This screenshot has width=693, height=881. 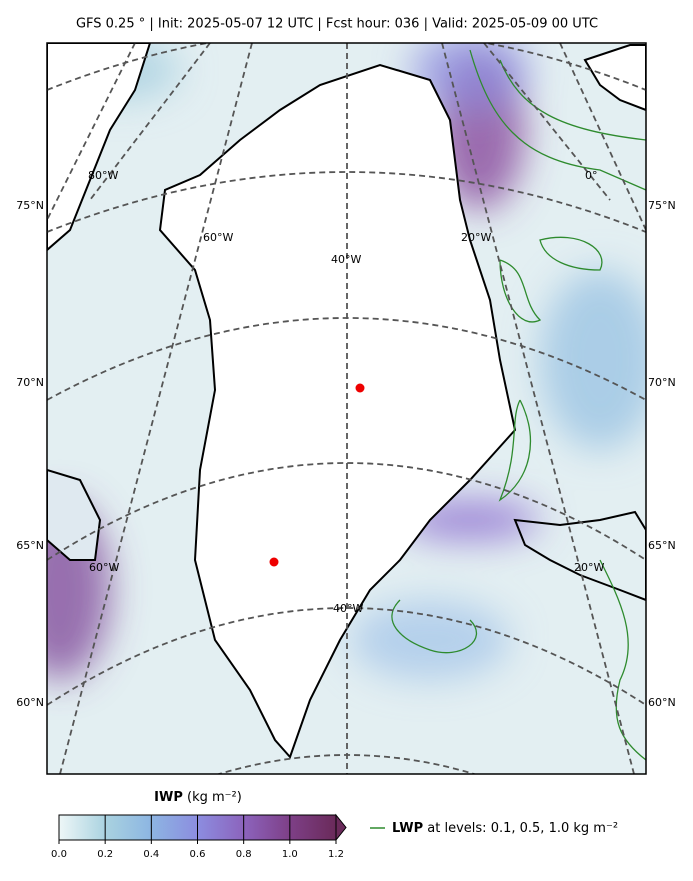 What do you see at coordinates (151, 854) in the screenshot?
I see `colorbar-tick-label: 0.4` at bounding box center [151, 854].